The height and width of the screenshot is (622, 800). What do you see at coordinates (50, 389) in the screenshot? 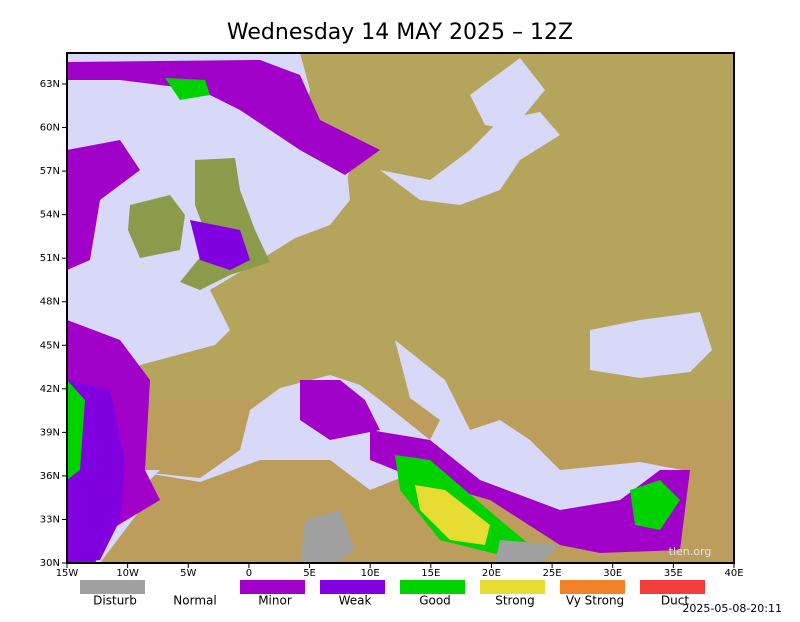
I see `latitude-label: 42N` at bounding box center [50, 389].